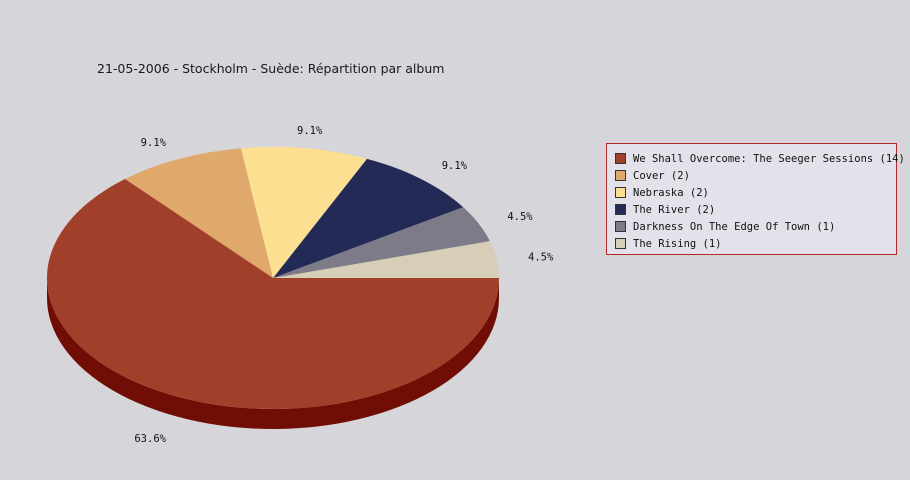 This screenshot has height=480, width=910. Describe the element at coordinates (734, 226) in the screenshot. I see `legend-label: Darkness On The Edge Of Town (1)` at that location.